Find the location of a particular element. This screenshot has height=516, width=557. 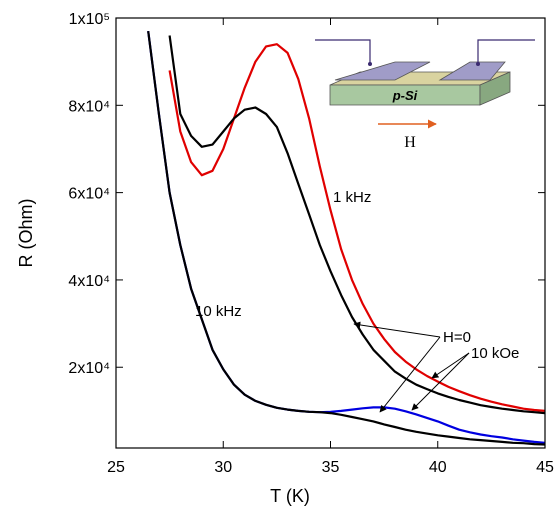

x-tick-label: 25 is located at coordinates (116, 467).